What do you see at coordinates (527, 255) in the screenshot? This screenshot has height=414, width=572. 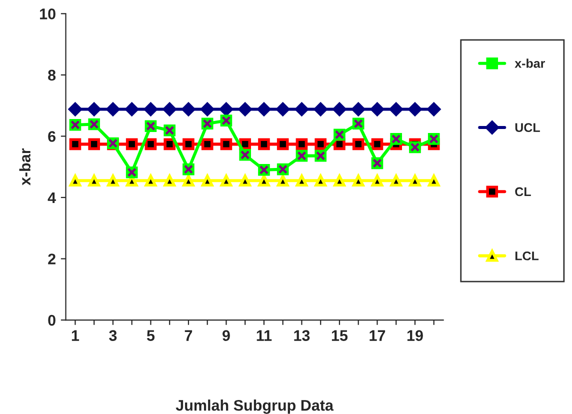 I see `legend-label: LCL` at bounding box center [527, 255].